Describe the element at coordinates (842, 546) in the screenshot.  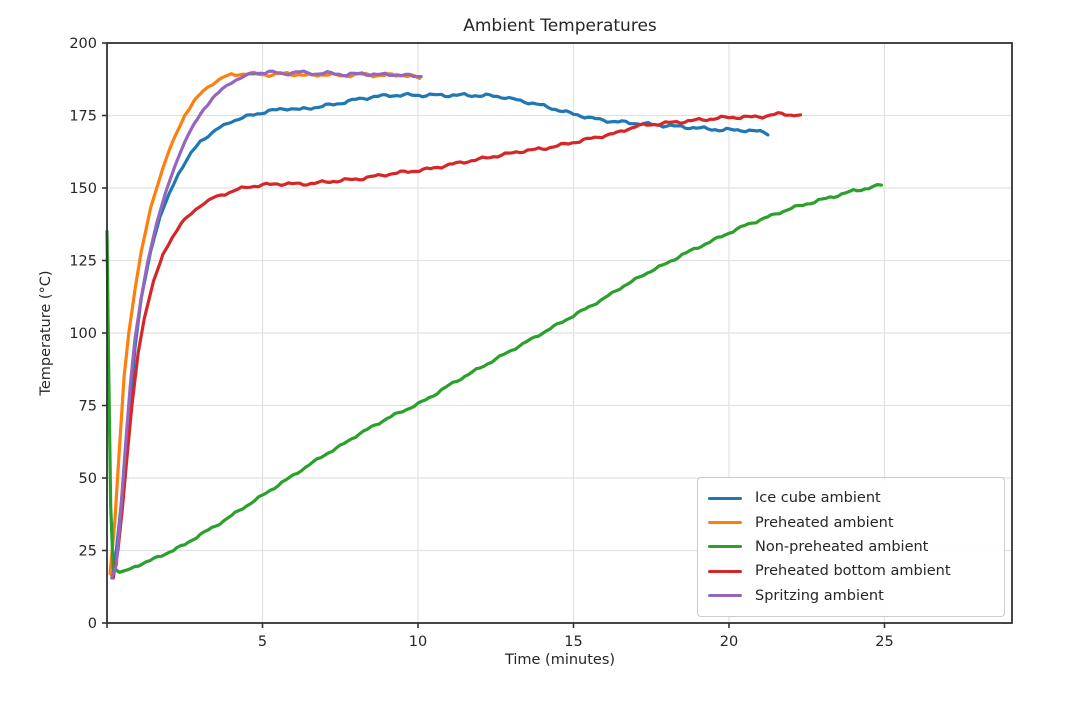
I see `legend-label-non-preheated-ambient: Non-preheated ambient` at that location.